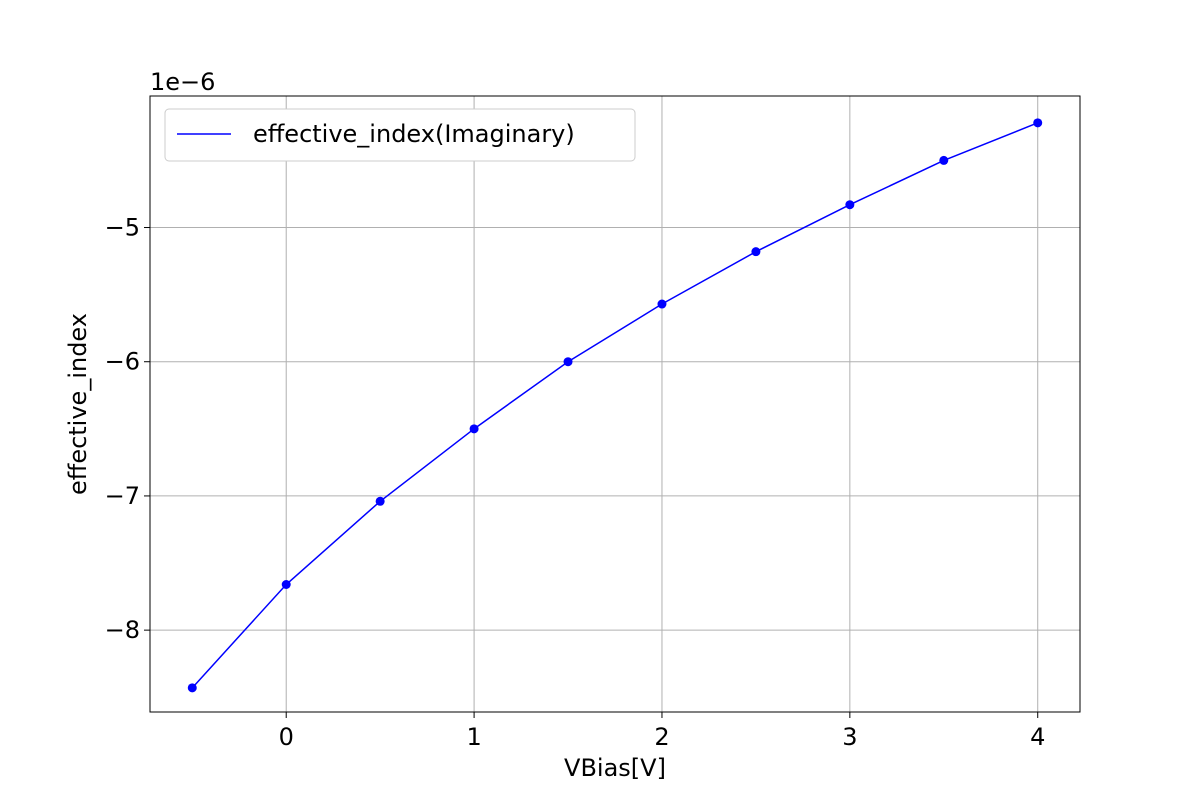 Image resolution: width=1200 pixels, height=800 pixels. I want to click on legend-label: effective_index(Imaginary), so click(414, 134).